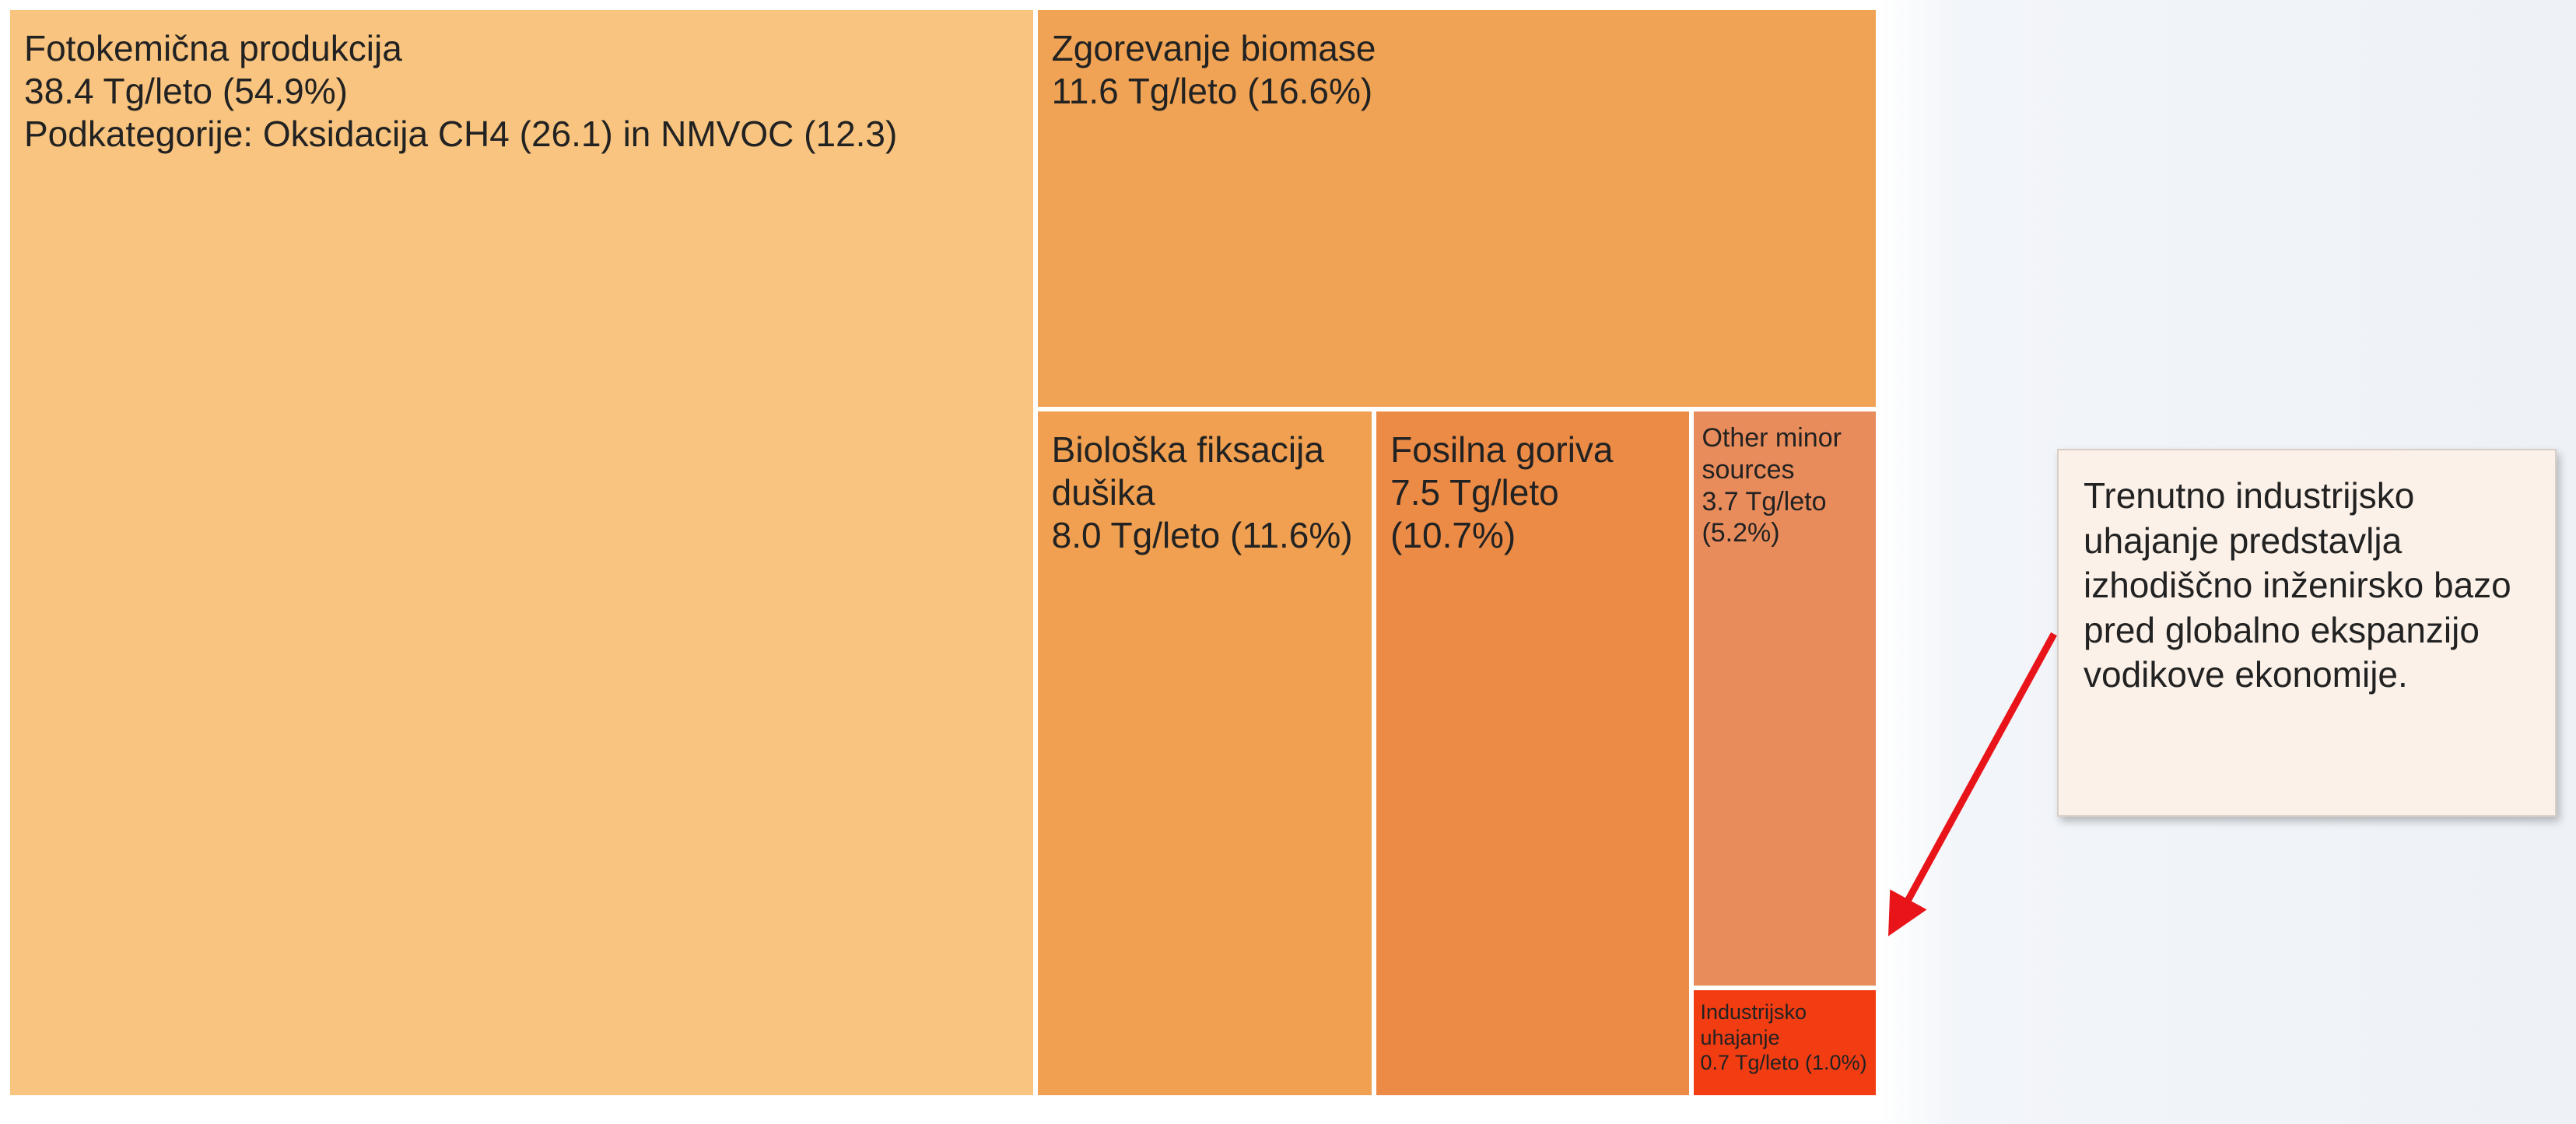  What do you see at coordinates (1202, 536) in the screenshot?
I see `value-label: 8.0 Tg/leto (11.6%)` at bounding box center [1202, 536].